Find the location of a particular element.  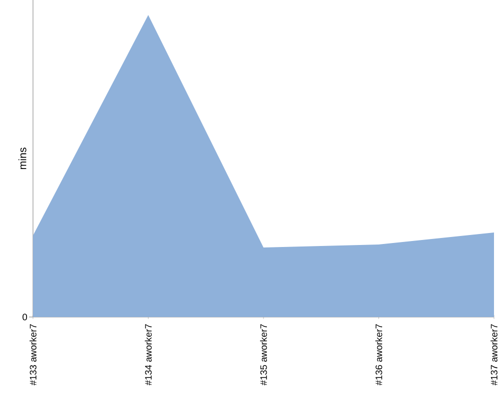

text: 0 is located at coordinates (25, 317).